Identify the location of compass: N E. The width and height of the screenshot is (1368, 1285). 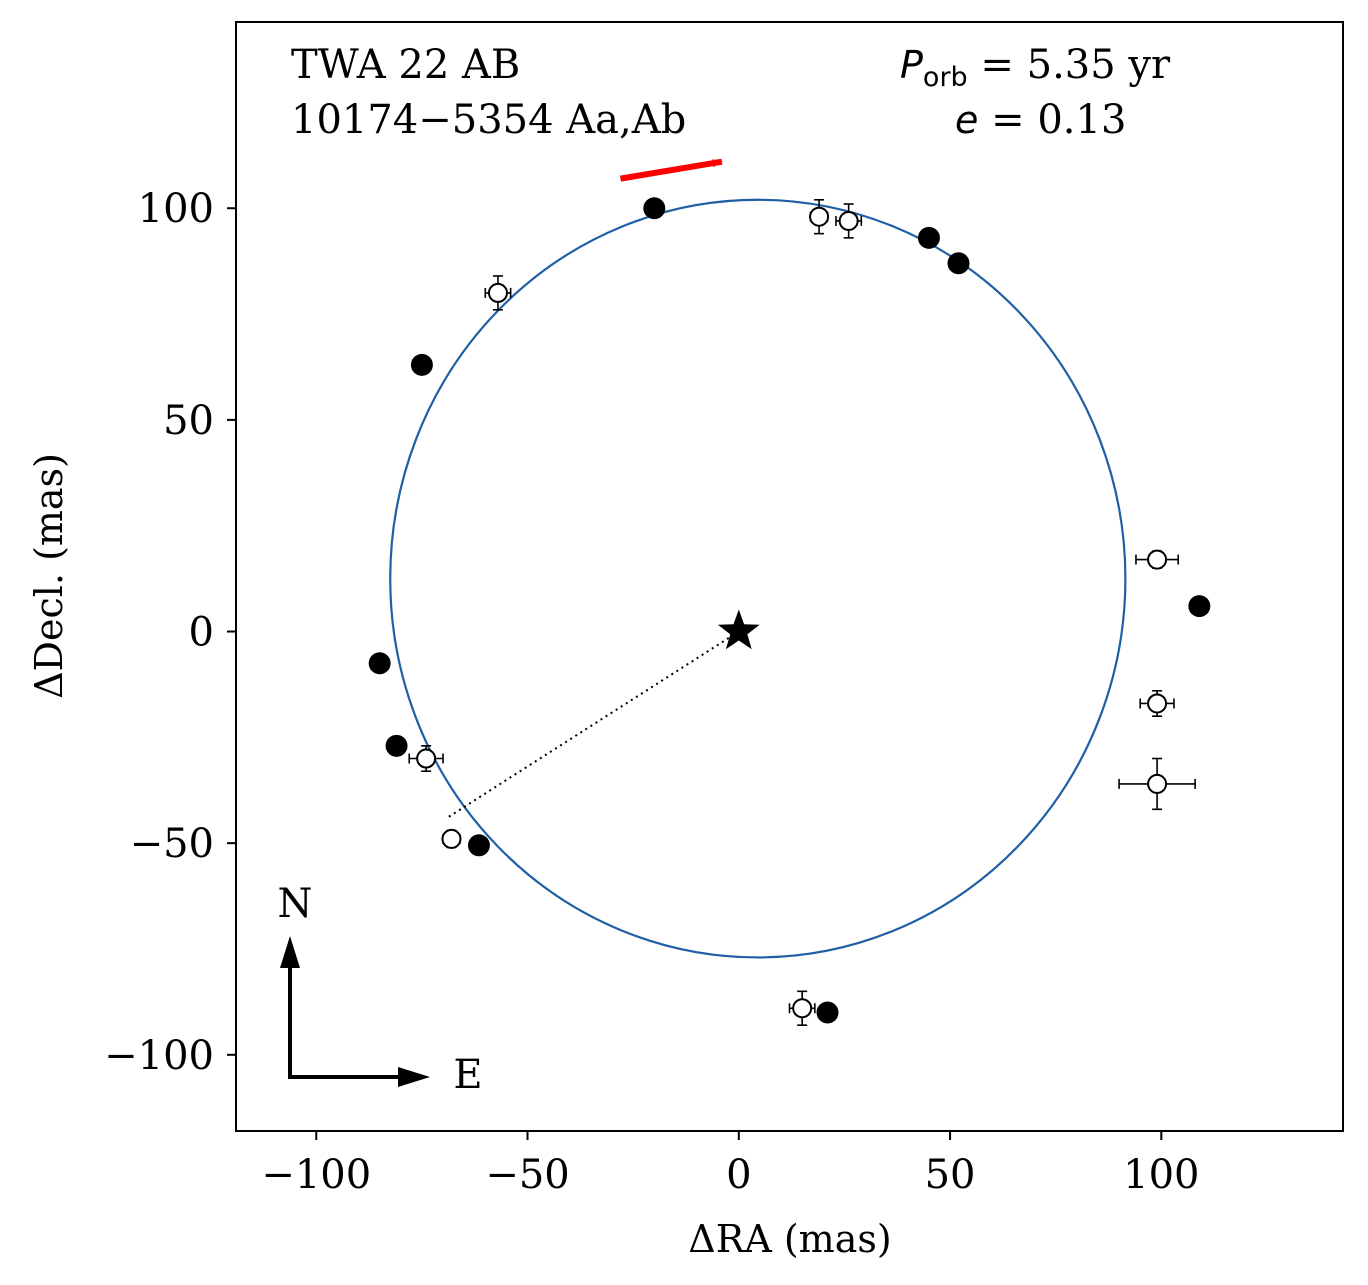
(380, 989).